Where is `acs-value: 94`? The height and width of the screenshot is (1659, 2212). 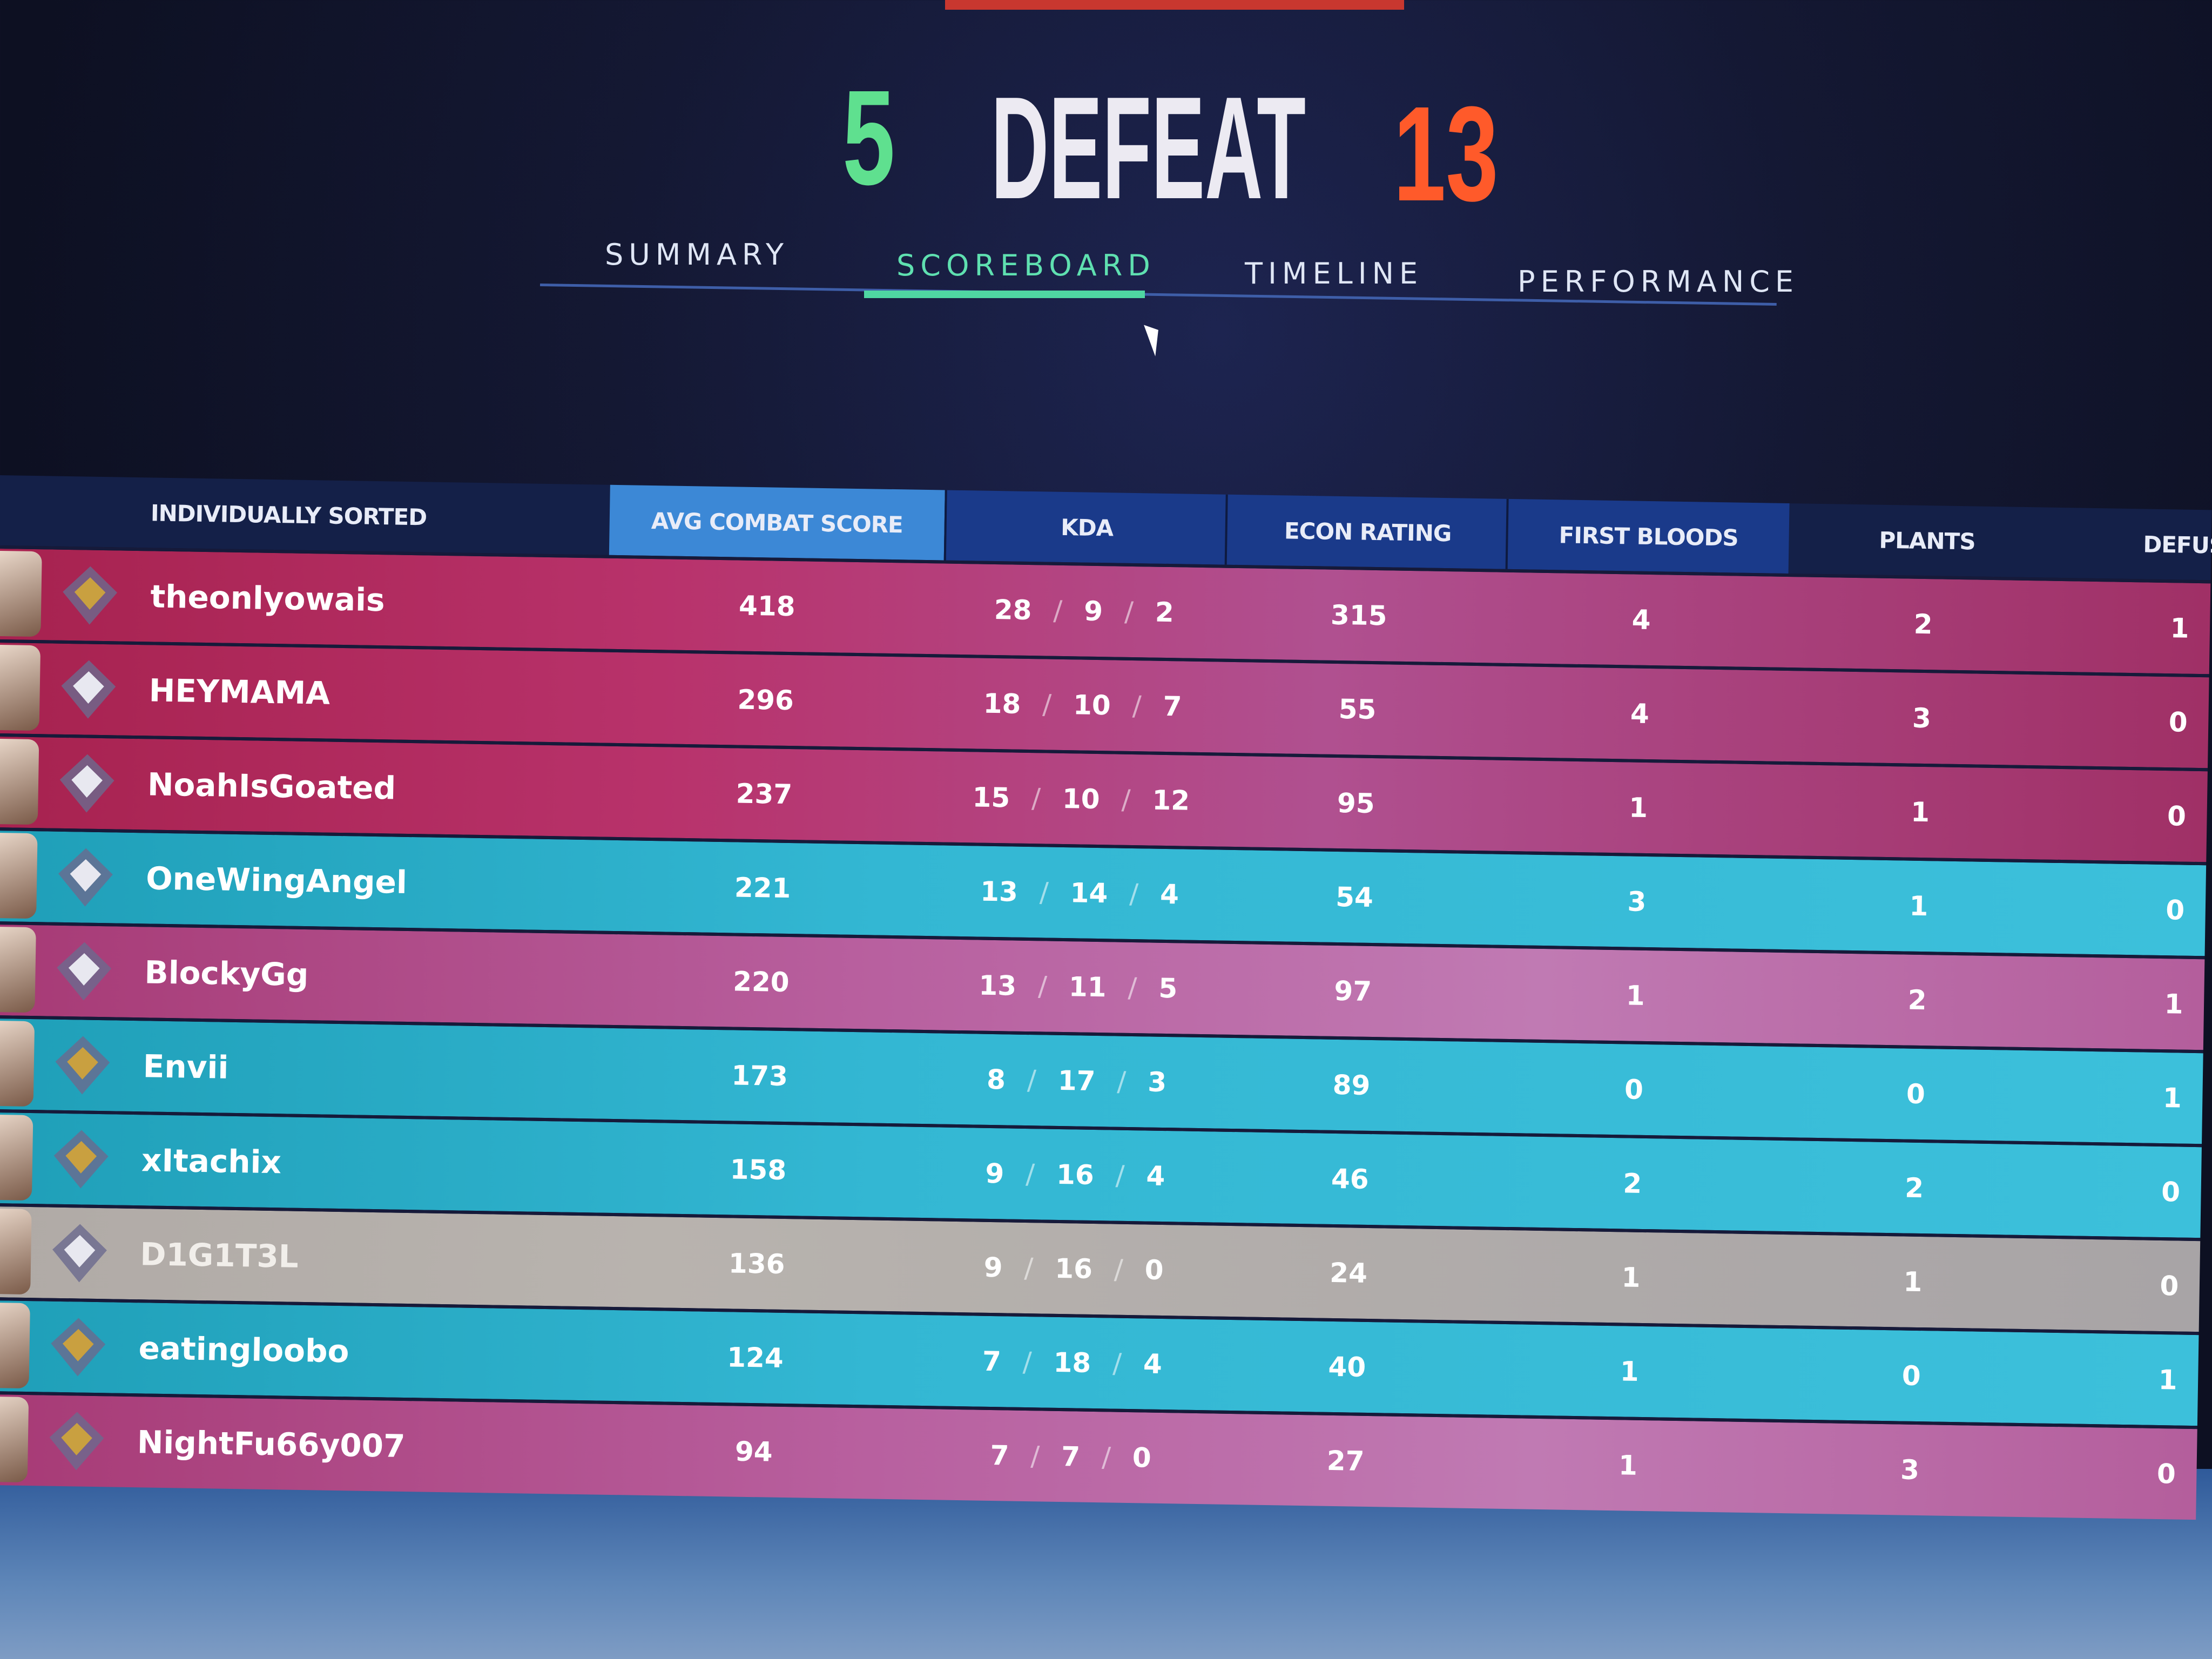
acs-value: 94 is located at coordinates (753, 1451).